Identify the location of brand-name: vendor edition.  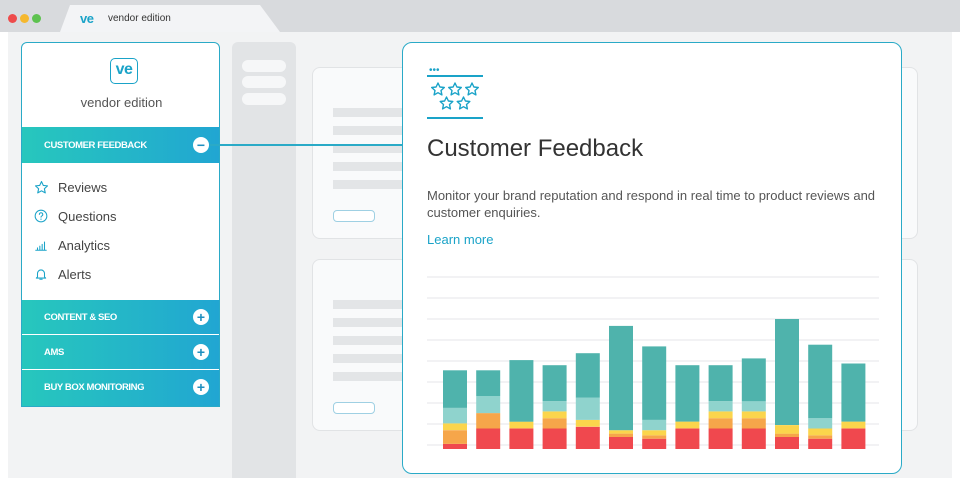
(121, 102).